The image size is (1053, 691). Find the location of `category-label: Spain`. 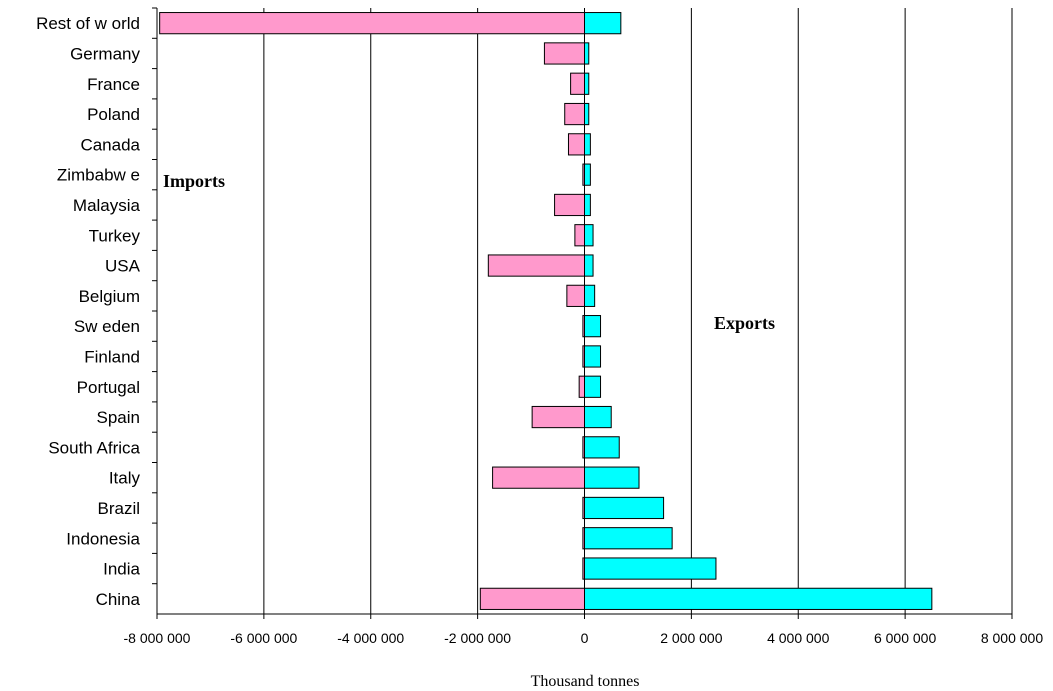

category-label: Spain is located at coordinates (118, 417).